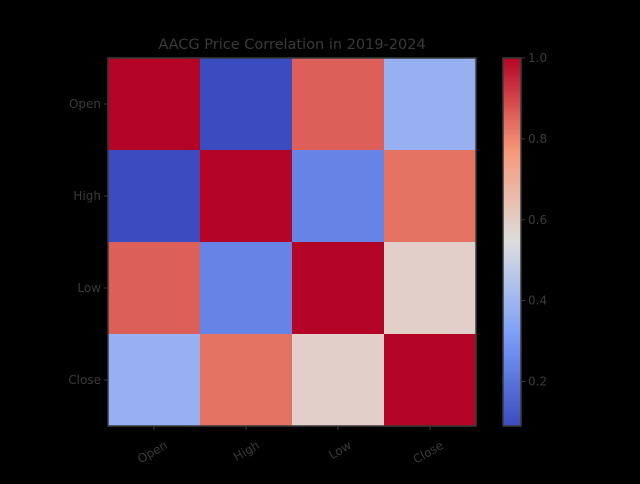 This screenshot has height=484, width=640. I want to click on colorbar-tick-label: 0.6, so click(537, 220).